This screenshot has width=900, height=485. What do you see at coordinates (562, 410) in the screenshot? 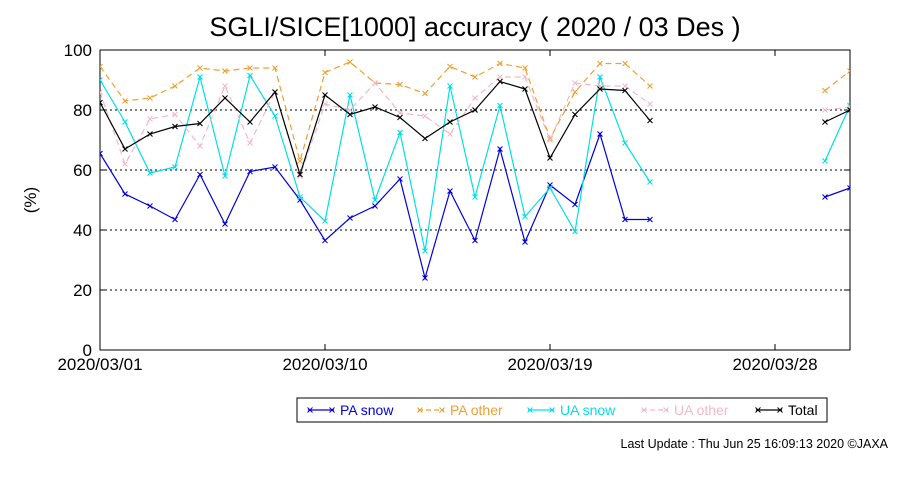
I see `legend: PA snow PA other UA snow UA other Total` at bounding box center [562, 410].